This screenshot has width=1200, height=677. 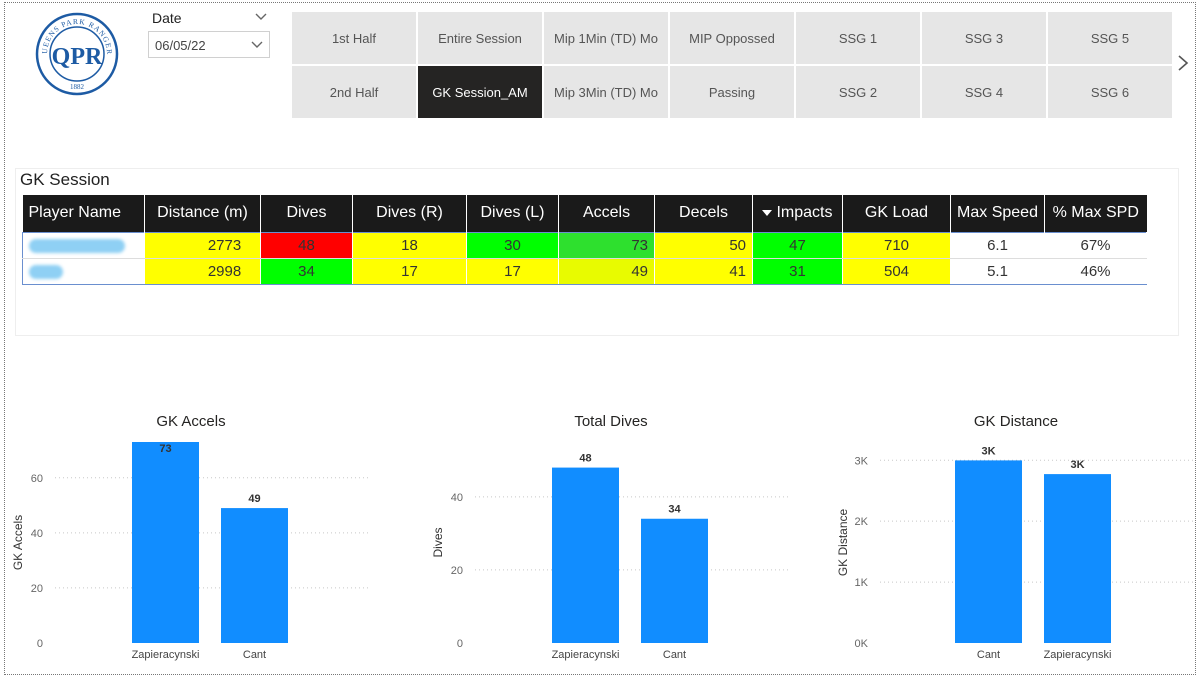 What do you see at coordinates (438, 542) in the screenshot?
I see `y-axis-label: Dives` at bounding box center [438, 542].